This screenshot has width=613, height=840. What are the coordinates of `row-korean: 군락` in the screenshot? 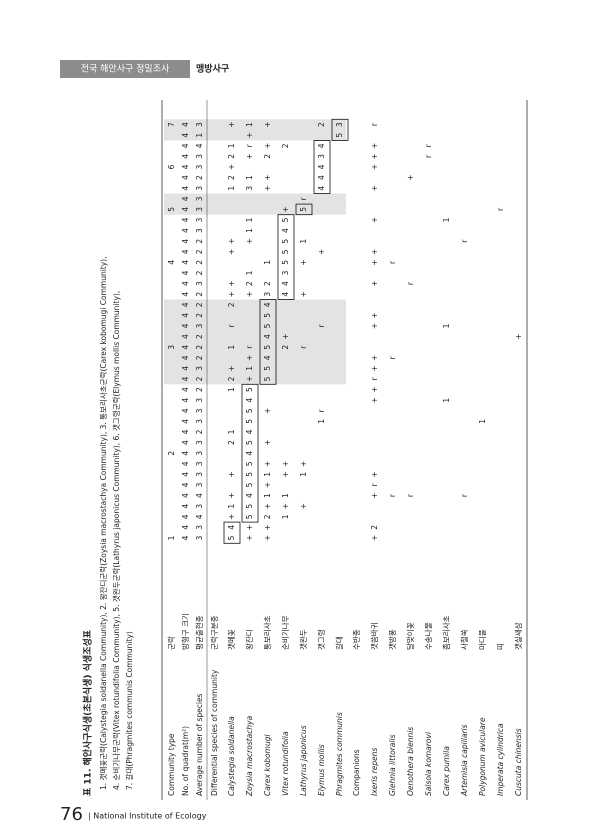 It's located at (171, 643).